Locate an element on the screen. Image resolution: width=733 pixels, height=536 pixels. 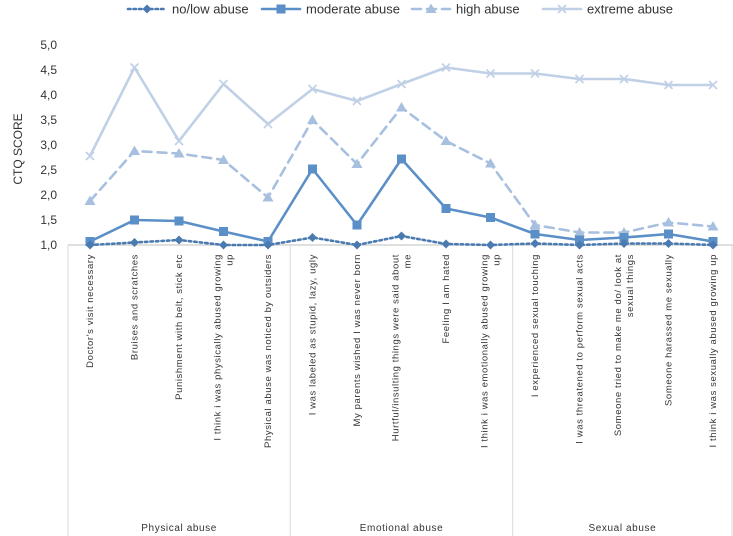
y-tick-label: 4,0 is located at coordinates (48, 95).